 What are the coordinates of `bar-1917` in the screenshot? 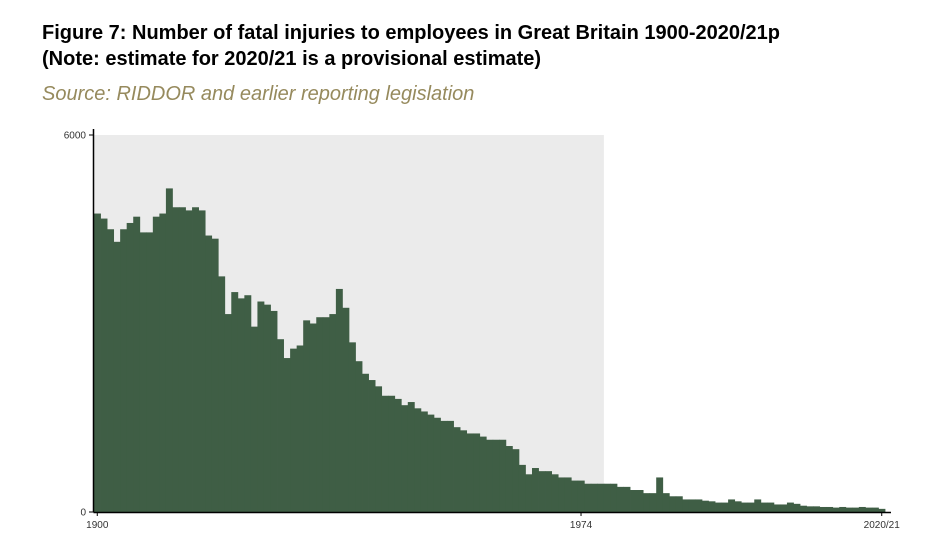 It's located at (209, 374).